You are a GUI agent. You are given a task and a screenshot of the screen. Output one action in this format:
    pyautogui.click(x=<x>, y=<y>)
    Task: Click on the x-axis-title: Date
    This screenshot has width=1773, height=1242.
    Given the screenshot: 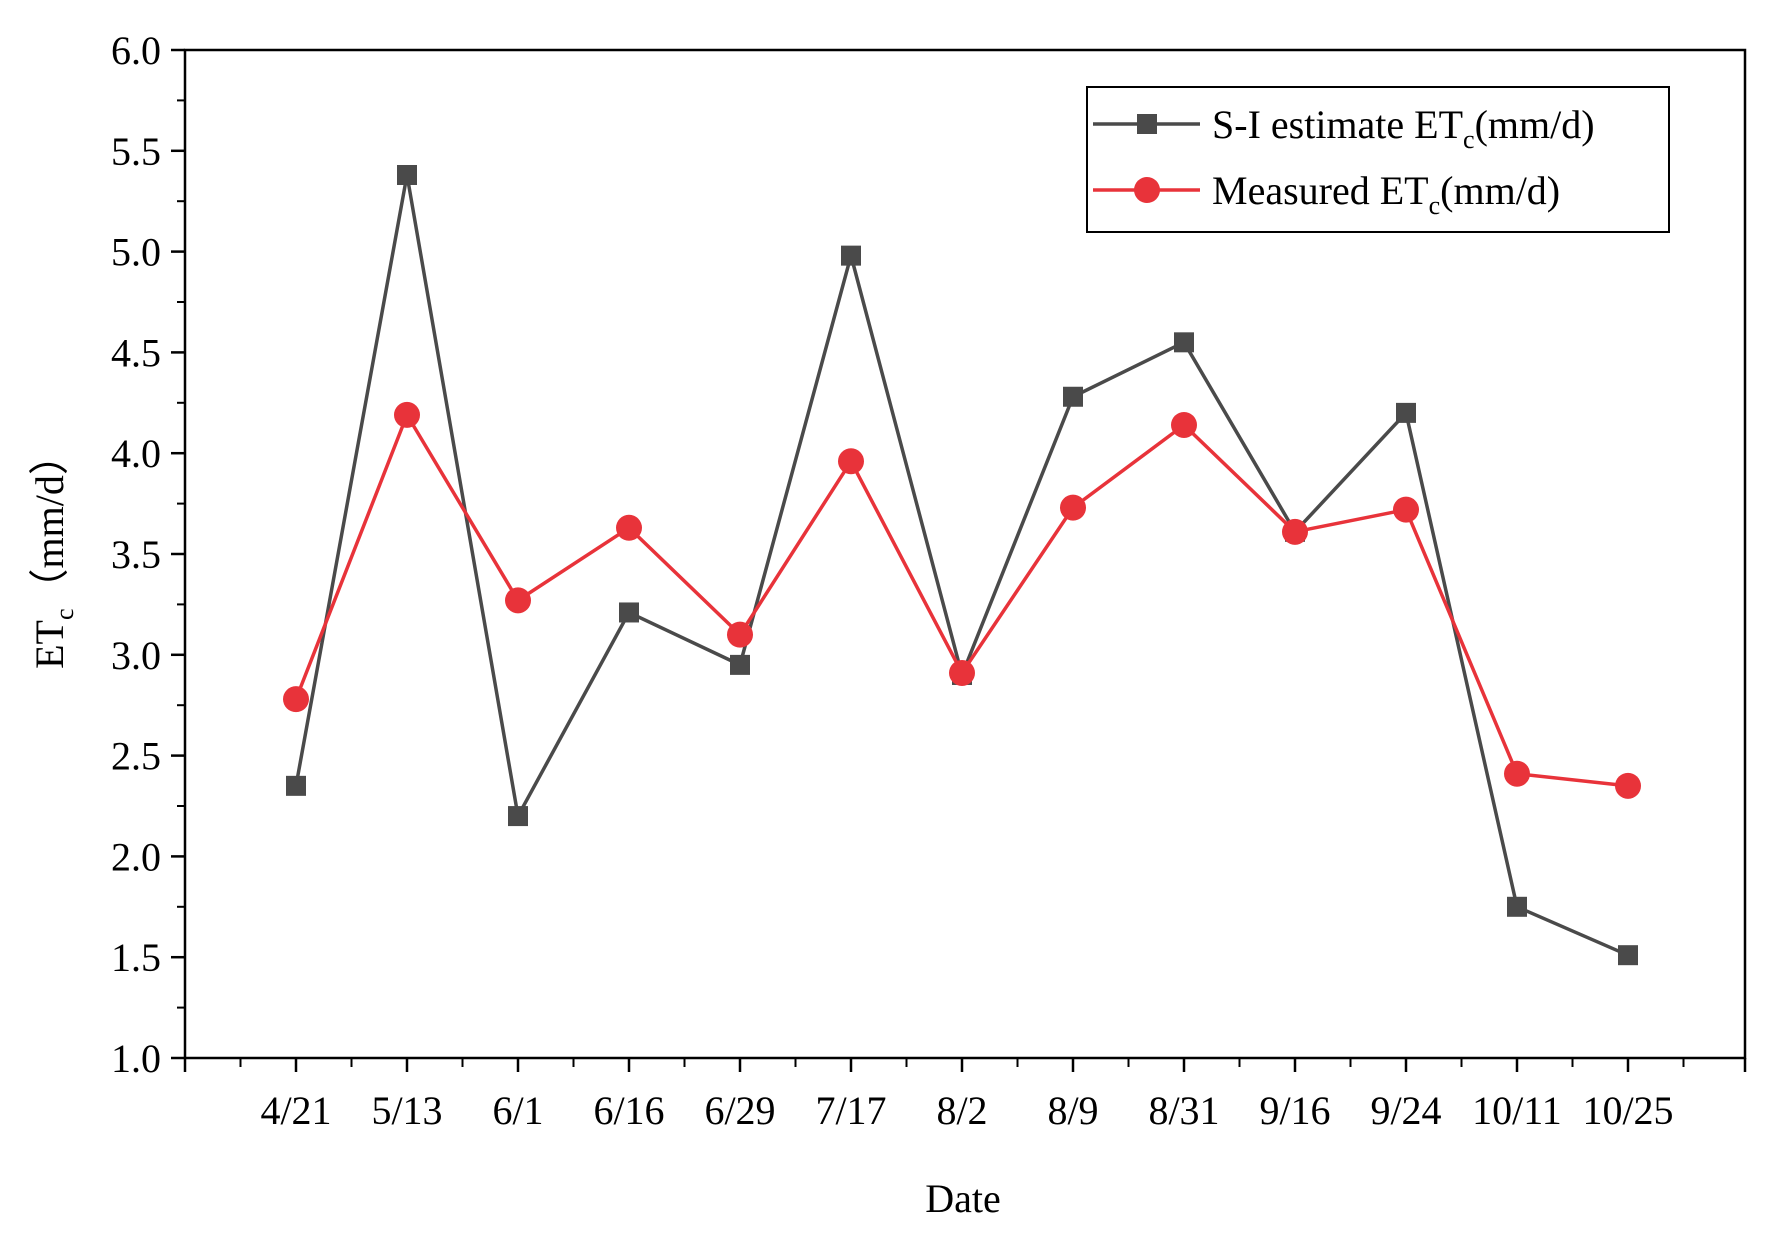 What is the action you would take?
    pyautogui.click(x=963, y=1198)
    